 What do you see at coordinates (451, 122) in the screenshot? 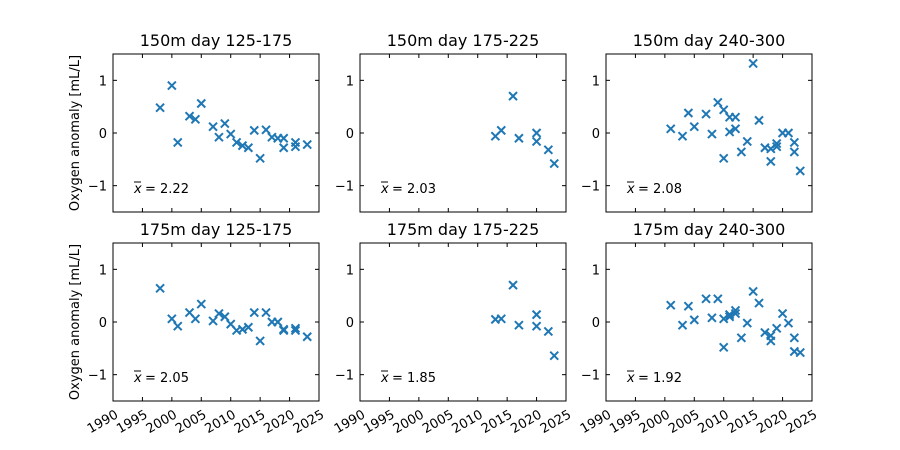
I see `panel-2: 150m day 175-225 −1 0 1 x = 2.03` at bounding box center [451, 122].